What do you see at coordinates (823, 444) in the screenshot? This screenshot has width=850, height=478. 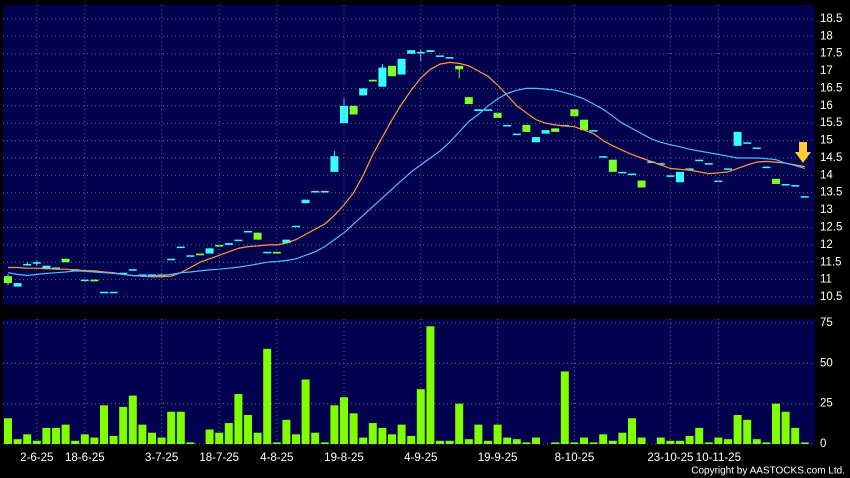 I see `y-tick-label: 0` at bounding box center [823, 444].